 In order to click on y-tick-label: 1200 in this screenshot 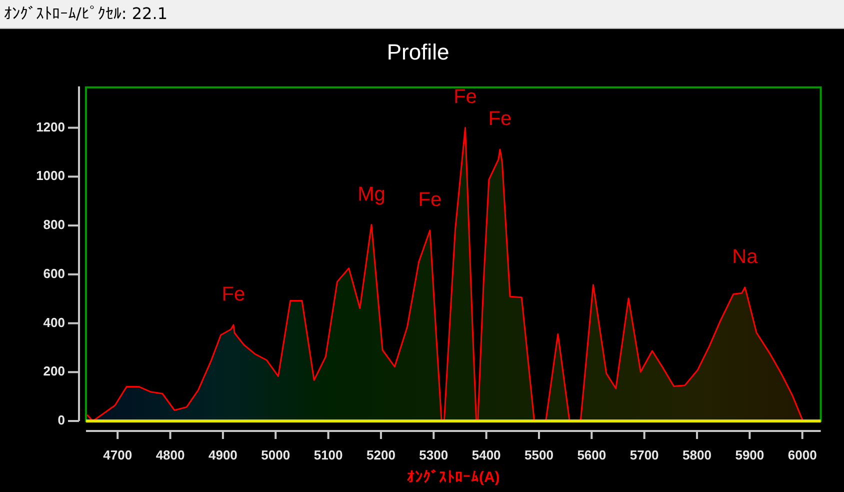, I will do `click(50, 126)`.